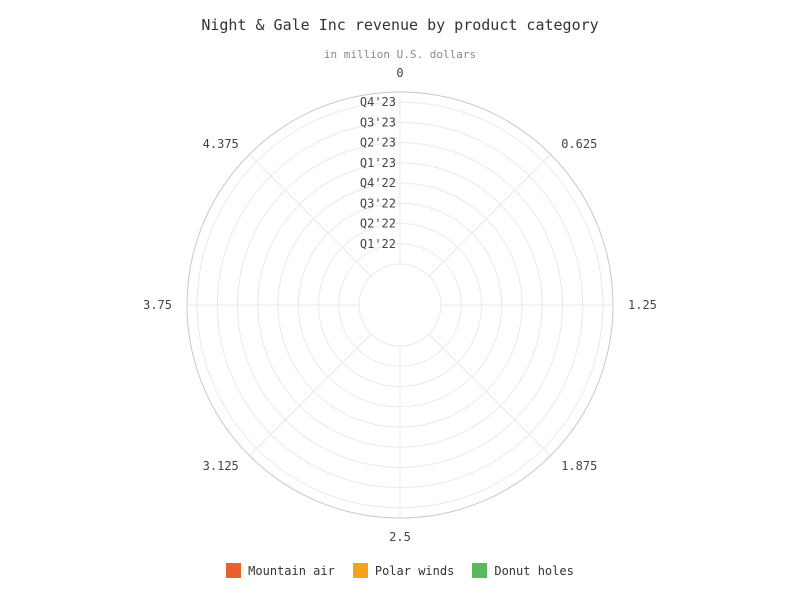 The height and width of the screenshot is (600, 800). Describe the element at coordinates (221, 144) in the screenshot. I see `angular-tick-label: 4.375` at that location.